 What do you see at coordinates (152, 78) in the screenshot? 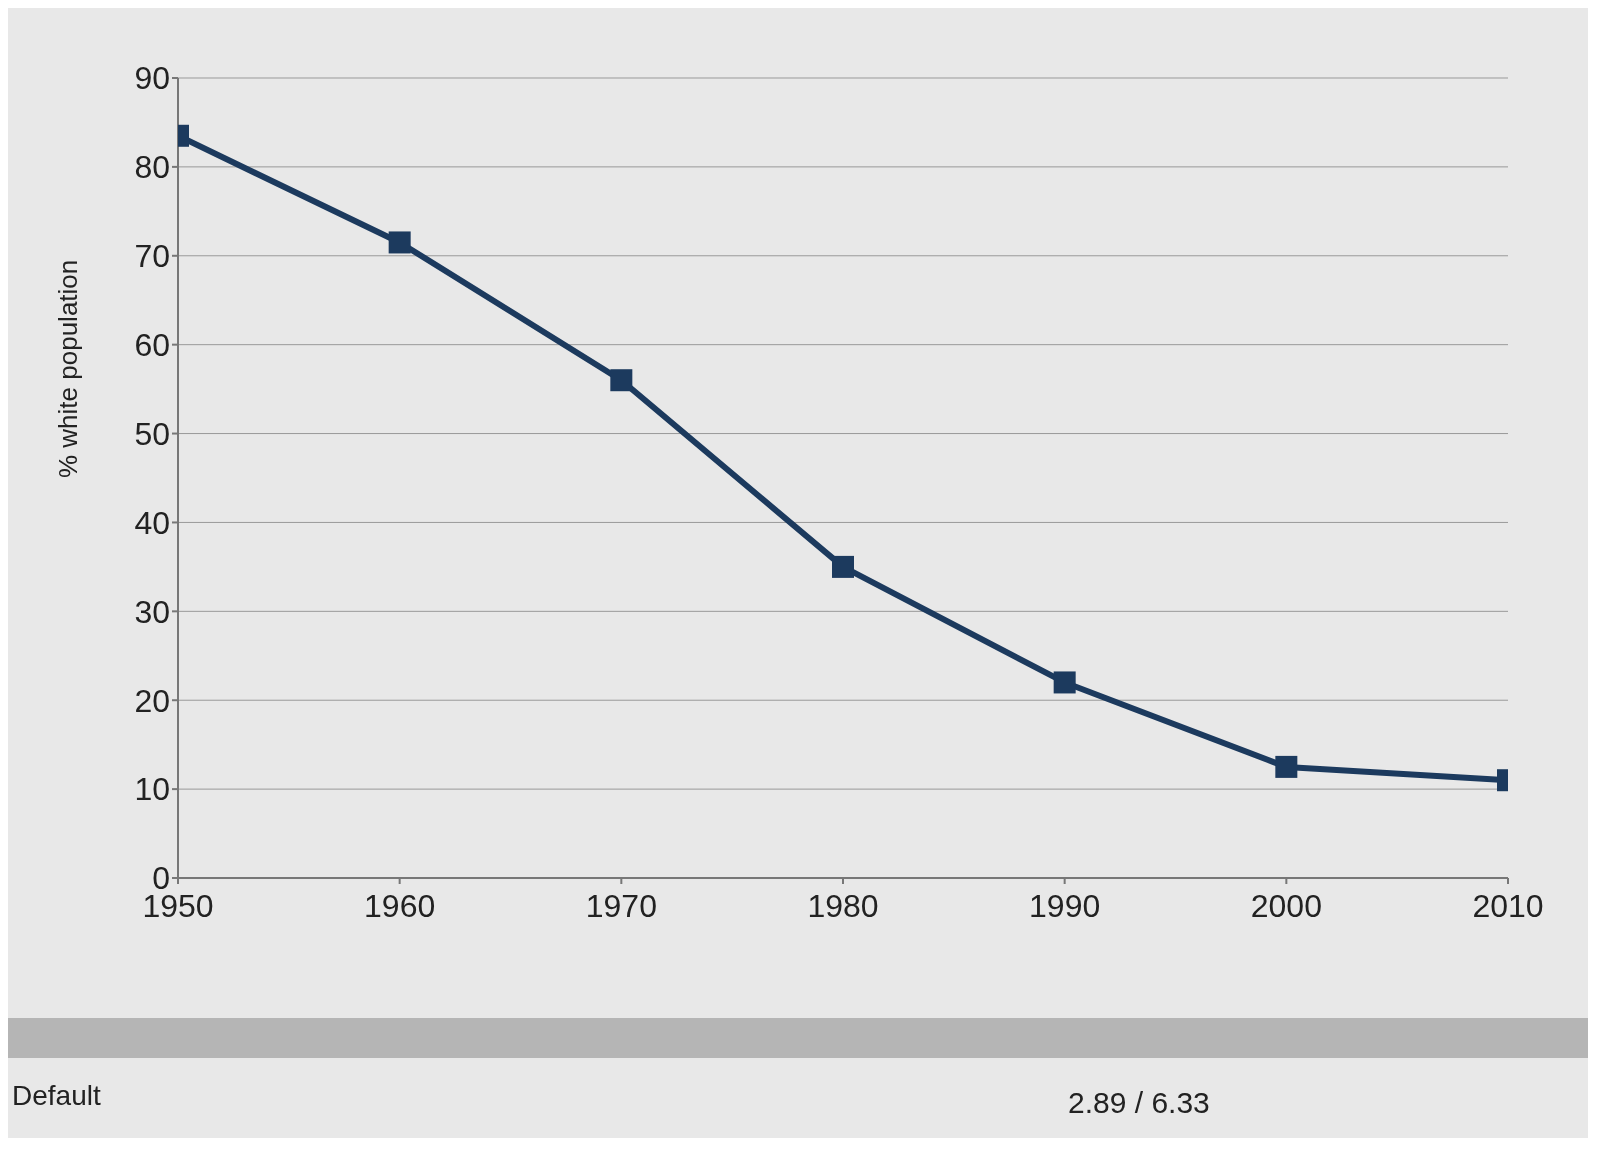
I see `y-tick-label: 90` at bounding box center [152, 78].